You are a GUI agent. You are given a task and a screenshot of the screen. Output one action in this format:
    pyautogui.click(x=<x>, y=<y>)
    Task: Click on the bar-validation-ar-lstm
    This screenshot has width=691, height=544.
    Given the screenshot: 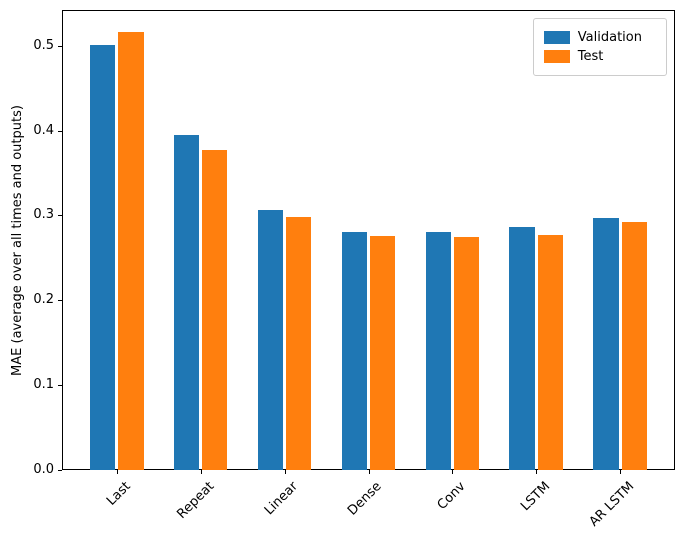 What is the action you would take?
    pyautogui.click(x=606, y=343)
    